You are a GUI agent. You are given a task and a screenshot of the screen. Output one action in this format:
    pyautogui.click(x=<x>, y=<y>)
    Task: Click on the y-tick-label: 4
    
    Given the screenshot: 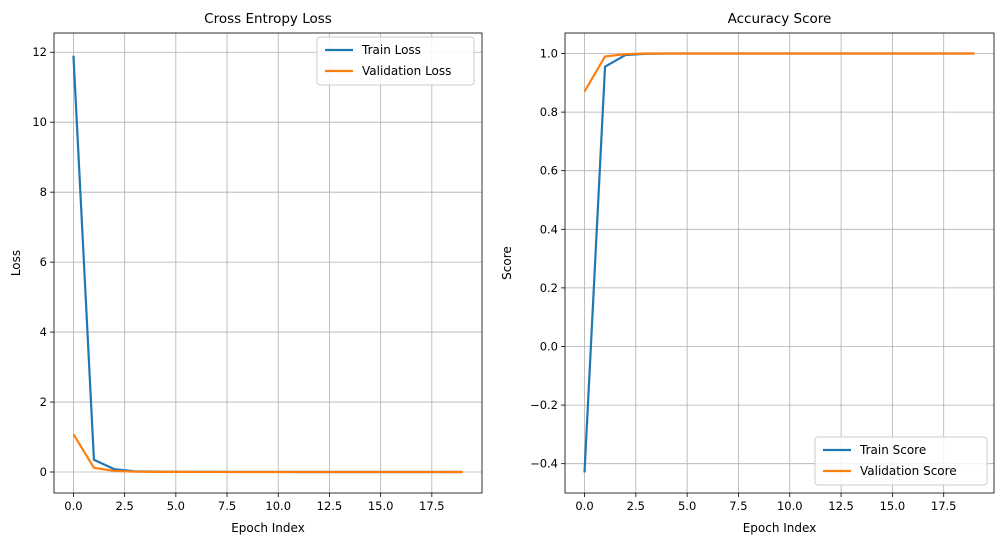 What is the action you would take?
    pyautogui.click(x=43, y=332)
    